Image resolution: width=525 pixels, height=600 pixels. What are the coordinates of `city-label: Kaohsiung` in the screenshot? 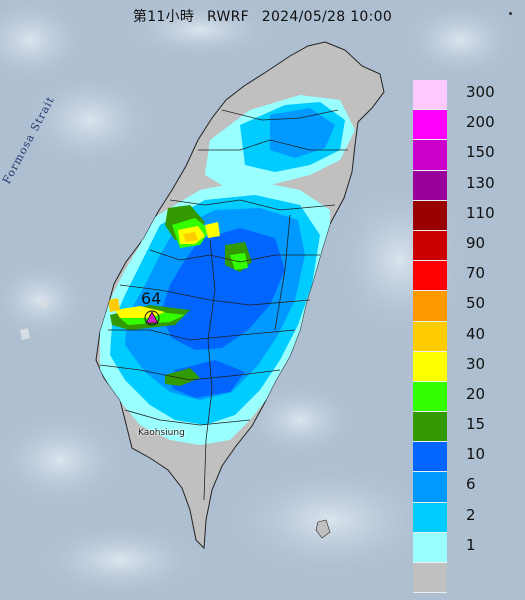 It's located at (161, 433).